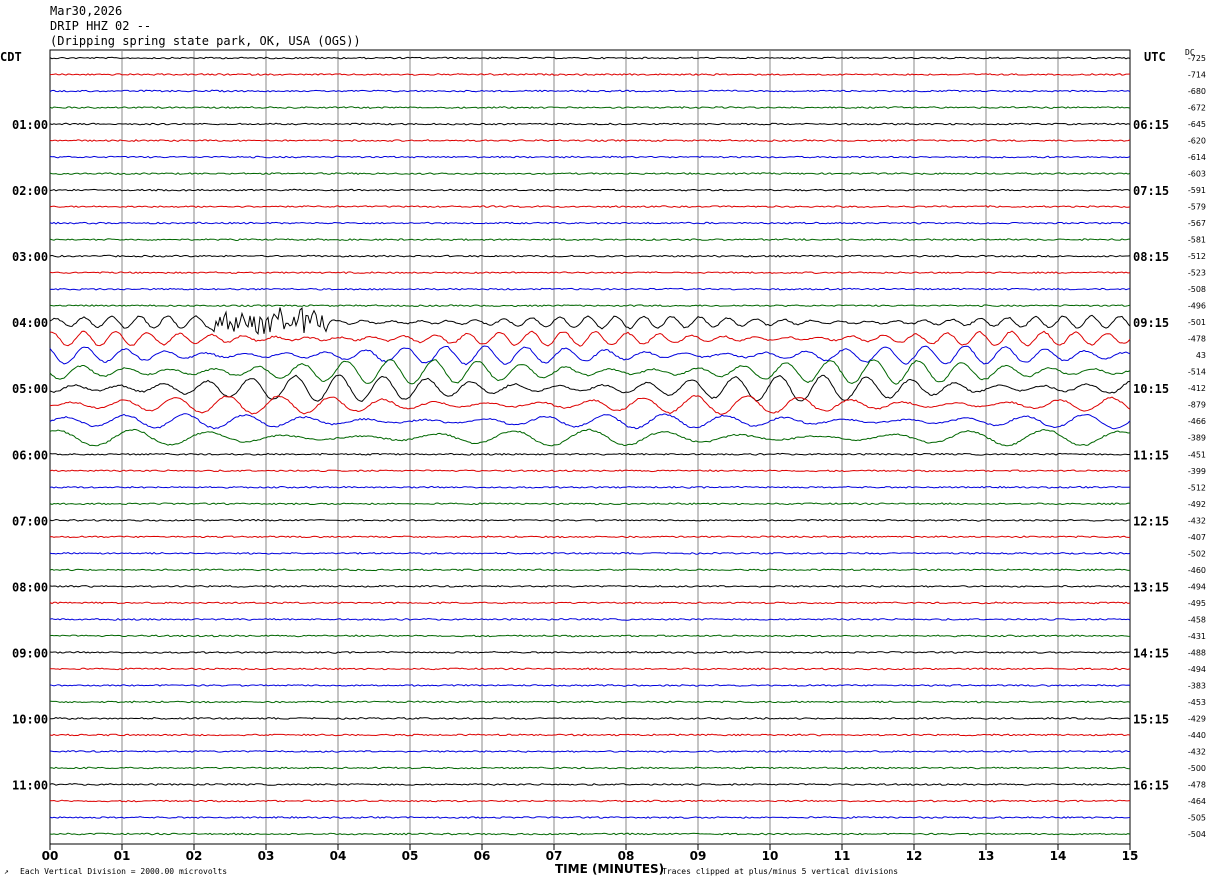 This screenshot has height=886, width=1210. I want to click on dc-offset-label: -614, so click(1197, 157).